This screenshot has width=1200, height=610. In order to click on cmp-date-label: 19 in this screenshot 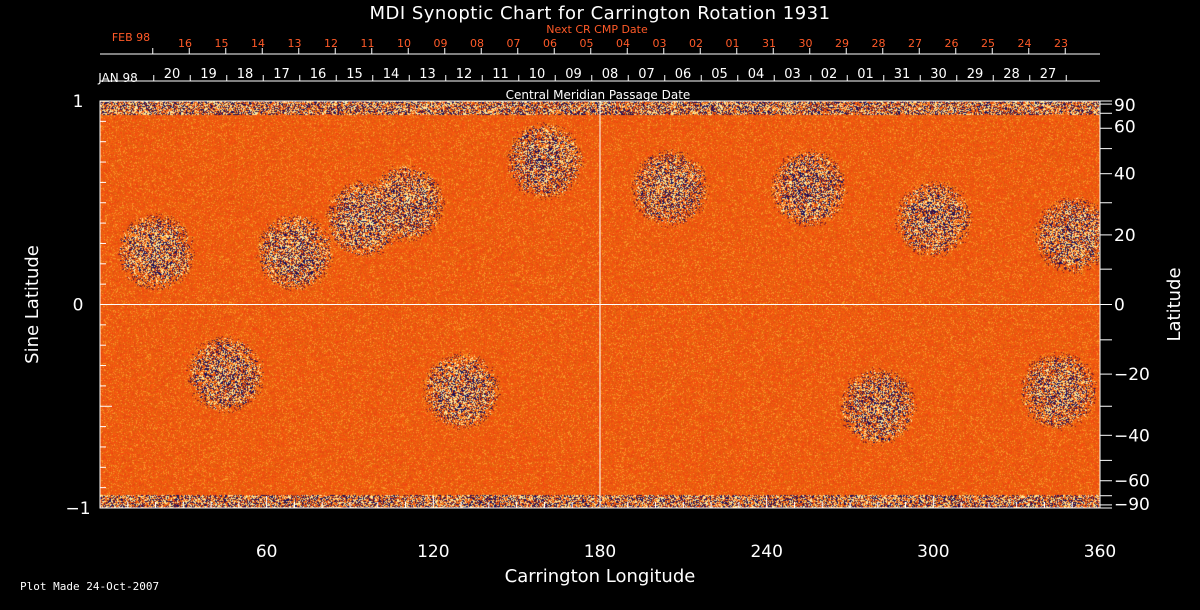, I will do `click(208, 74)`.